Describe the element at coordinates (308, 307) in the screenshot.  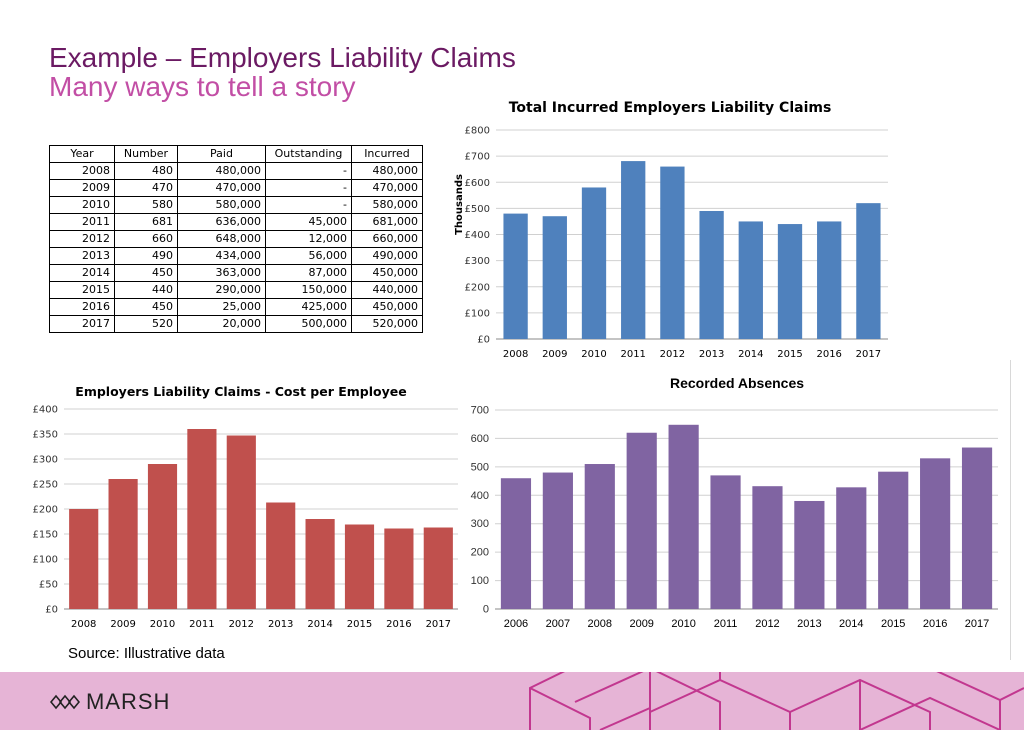
I see `table-cell: 425,000` at that location.